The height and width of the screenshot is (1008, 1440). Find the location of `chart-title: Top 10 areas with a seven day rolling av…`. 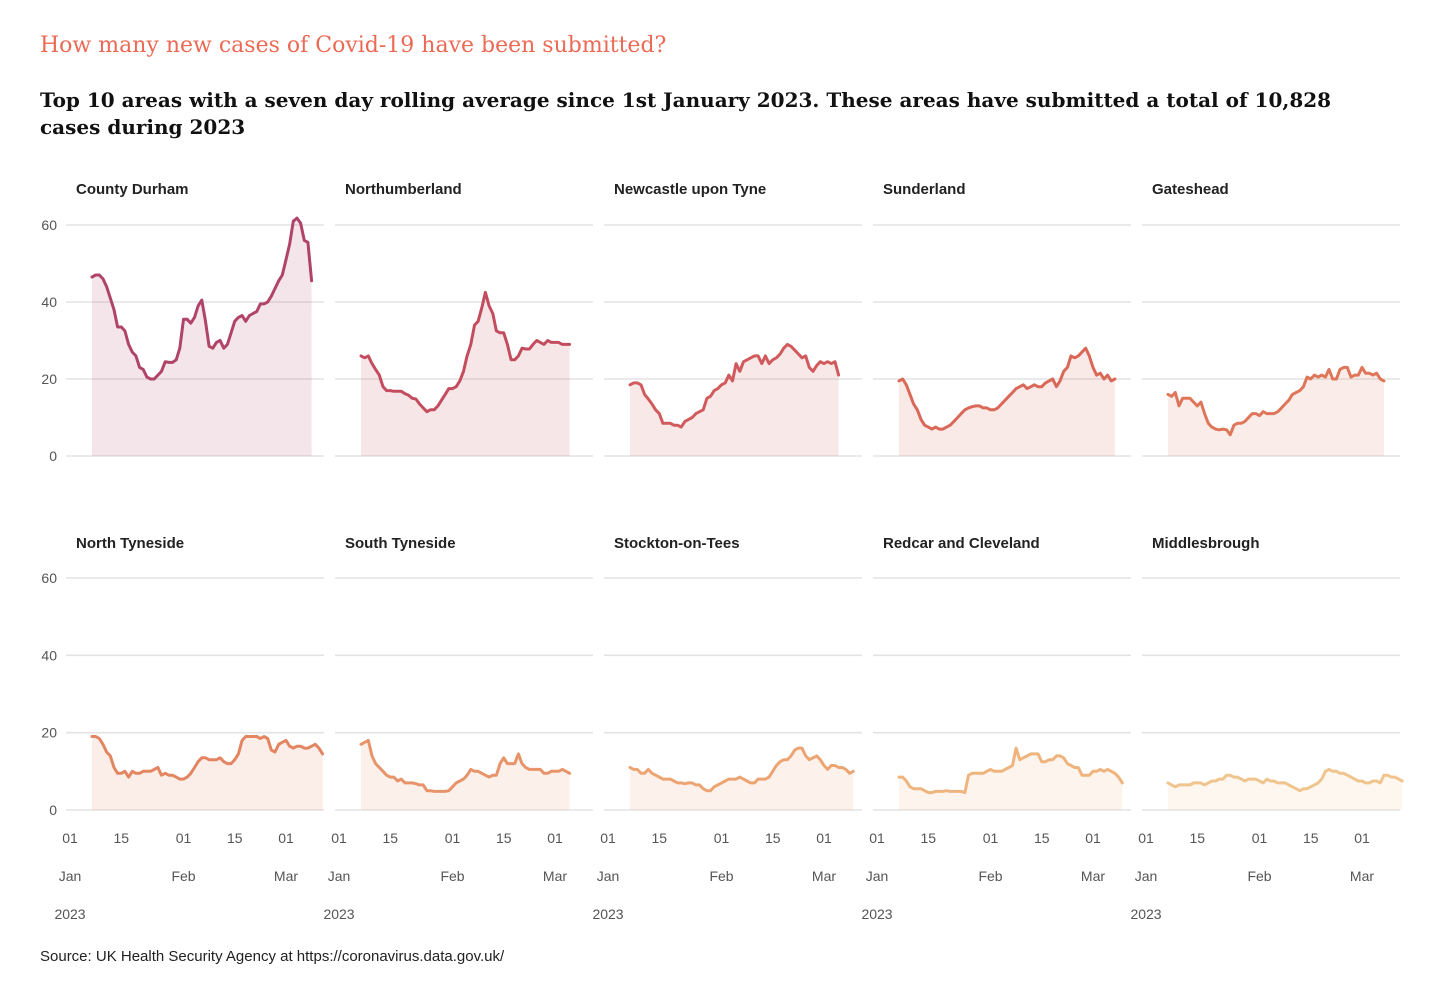

chart-title: Top 10 areas with a seven day rolling av… is located at coordinates (686, 113).